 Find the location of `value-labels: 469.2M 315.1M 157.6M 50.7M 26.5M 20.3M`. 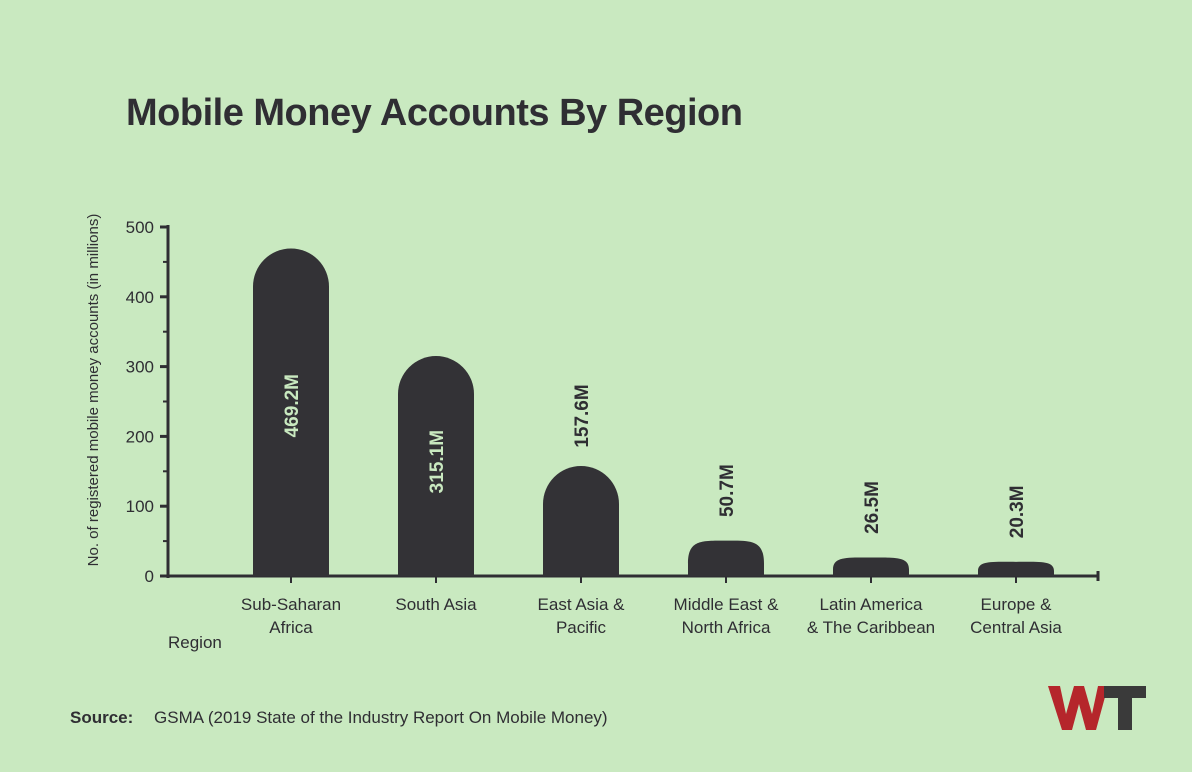

value-labels: 469.2M 315.1M 157.6M 50.7M 26.5M 20.3M is located at coordinates (655, 456).